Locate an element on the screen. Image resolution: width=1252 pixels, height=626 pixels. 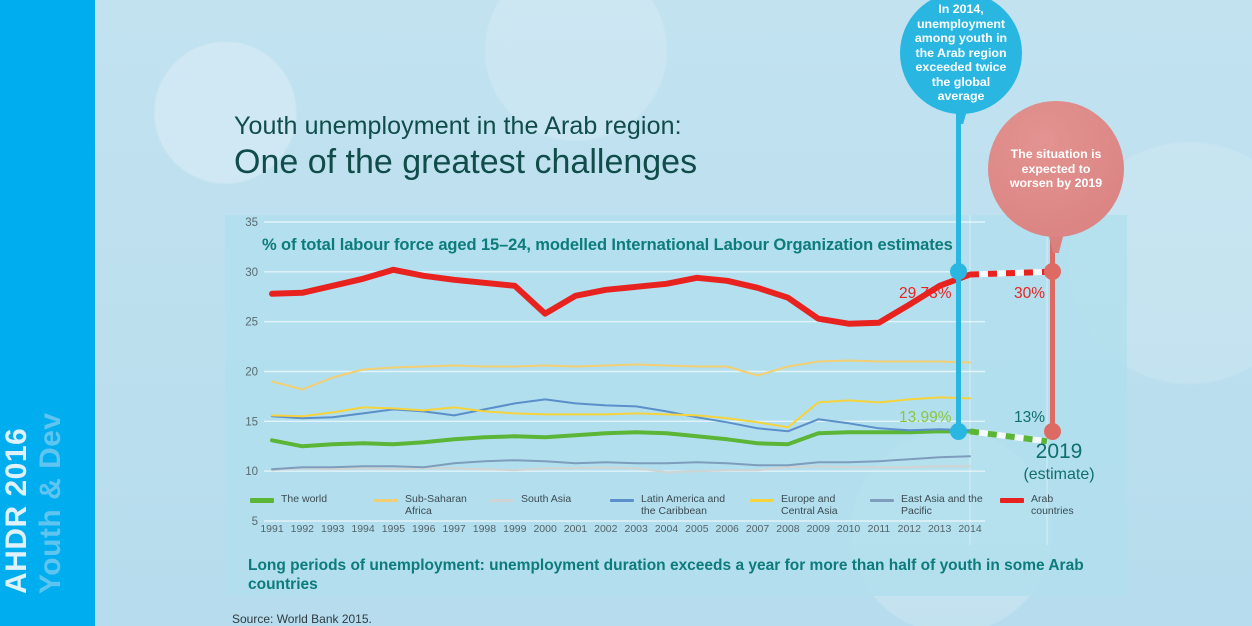
projection-year-label: 2019 (estimate) is located at coordinates (1058, 462).